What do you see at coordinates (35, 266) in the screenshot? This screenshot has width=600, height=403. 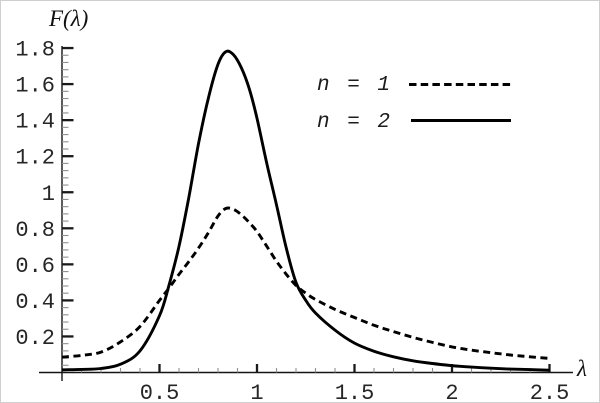 I see `y-tick-label: 0.6` at bounding box center [35, 266].